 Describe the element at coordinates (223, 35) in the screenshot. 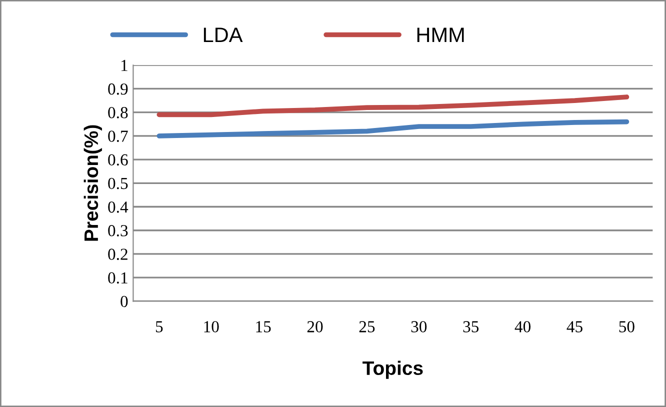

I see `legend-label: LDA` at that location.